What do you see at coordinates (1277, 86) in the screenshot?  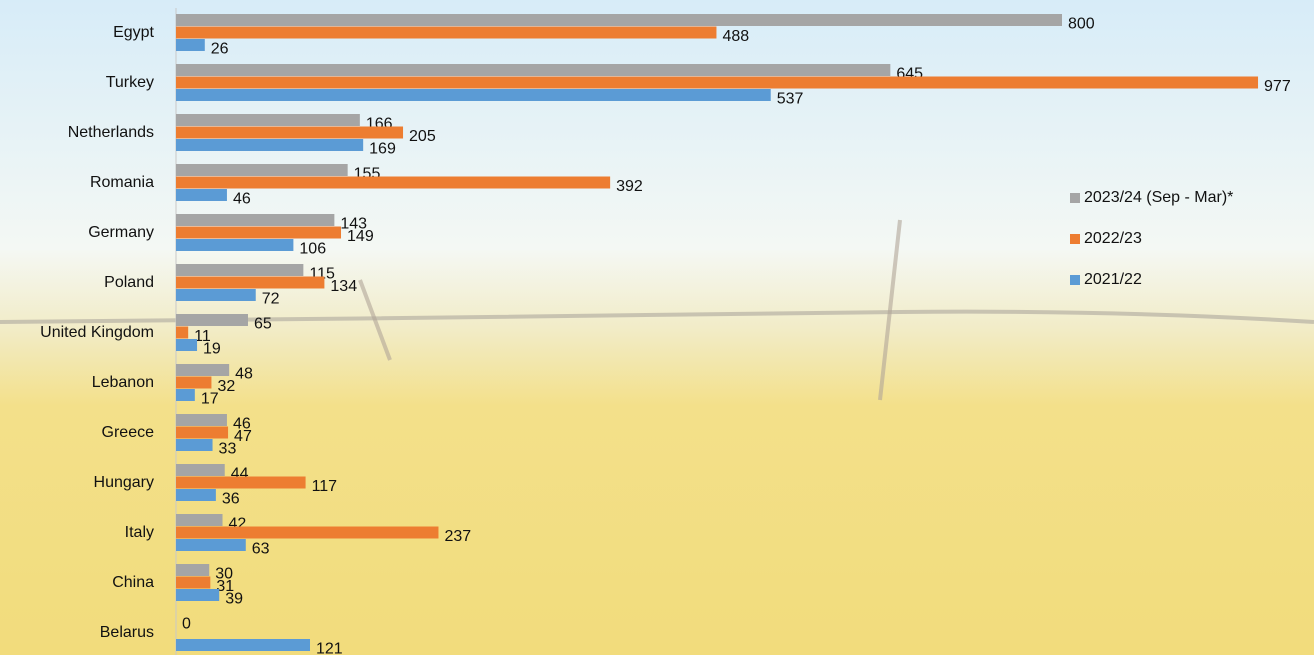 I see `data-label: 977` at bounding box center [1277, 86].